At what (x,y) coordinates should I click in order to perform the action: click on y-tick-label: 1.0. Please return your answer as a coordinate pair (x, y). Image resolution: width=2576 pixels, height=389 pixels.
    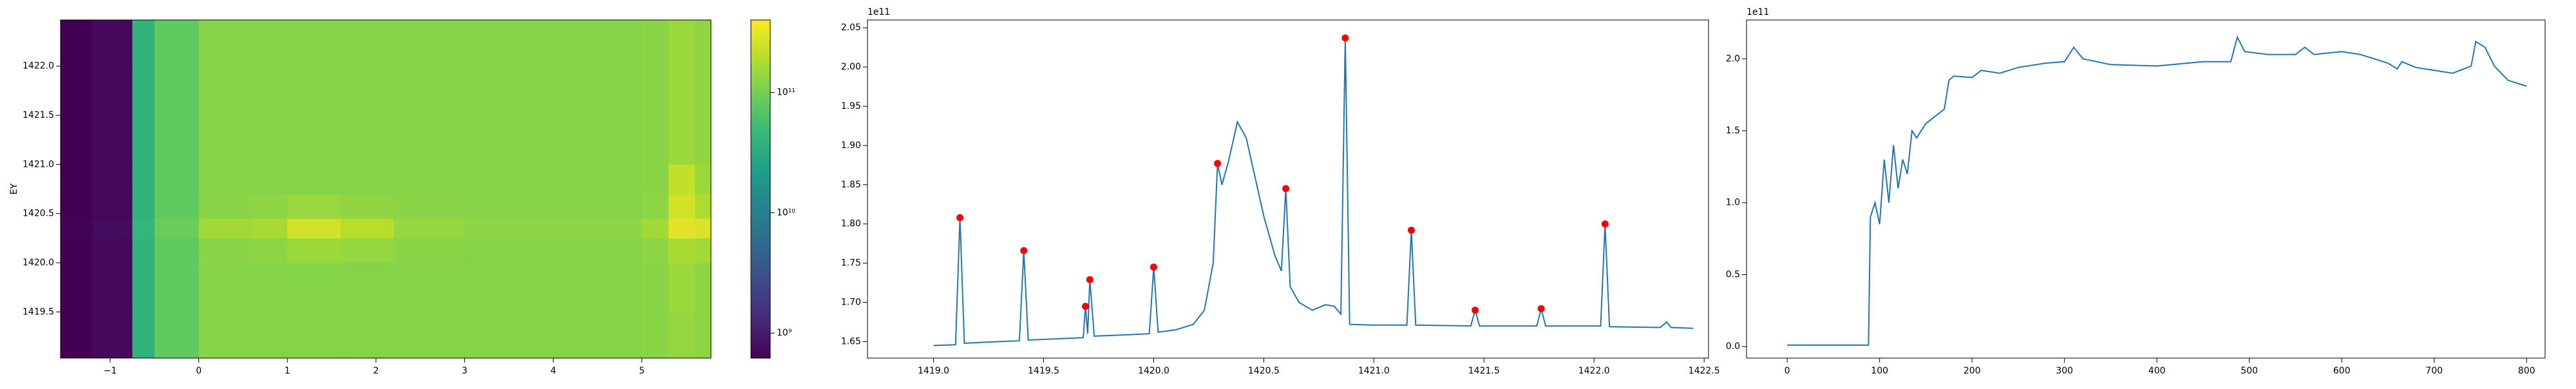
    Looking at the image, I should click on (1733, 203).